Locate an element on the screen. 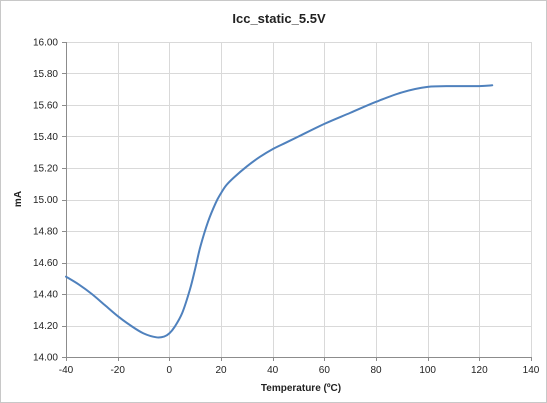  chart-title: Icc_static_5.5V is located at coordinates (279, 18).